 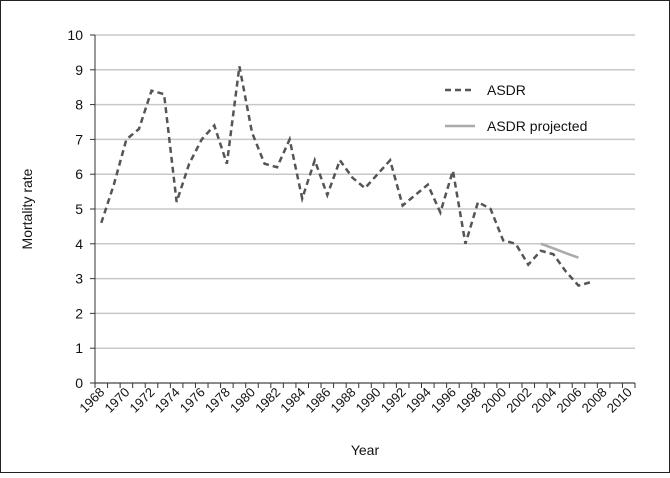 What do you see at coordinates (619, 400) in the screenshot?
I see `x-tick-label: 2010` at bounding box center [619, 400].